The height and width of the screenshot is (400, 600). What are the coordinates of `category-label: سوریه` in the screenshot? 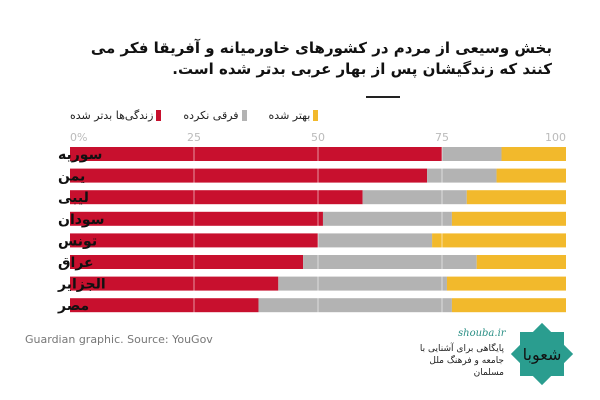 It's located at (80, 155).